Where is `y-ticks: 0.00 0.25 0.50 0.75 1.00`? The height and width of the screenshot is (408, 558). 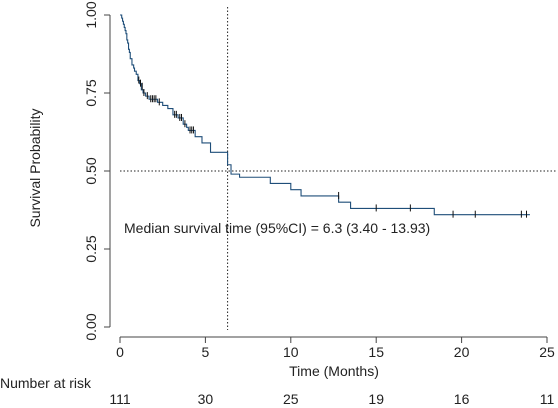
y-ticks: 0.00 0.25 0.50 0.75 1.00 is located at coordinates (96, 171).